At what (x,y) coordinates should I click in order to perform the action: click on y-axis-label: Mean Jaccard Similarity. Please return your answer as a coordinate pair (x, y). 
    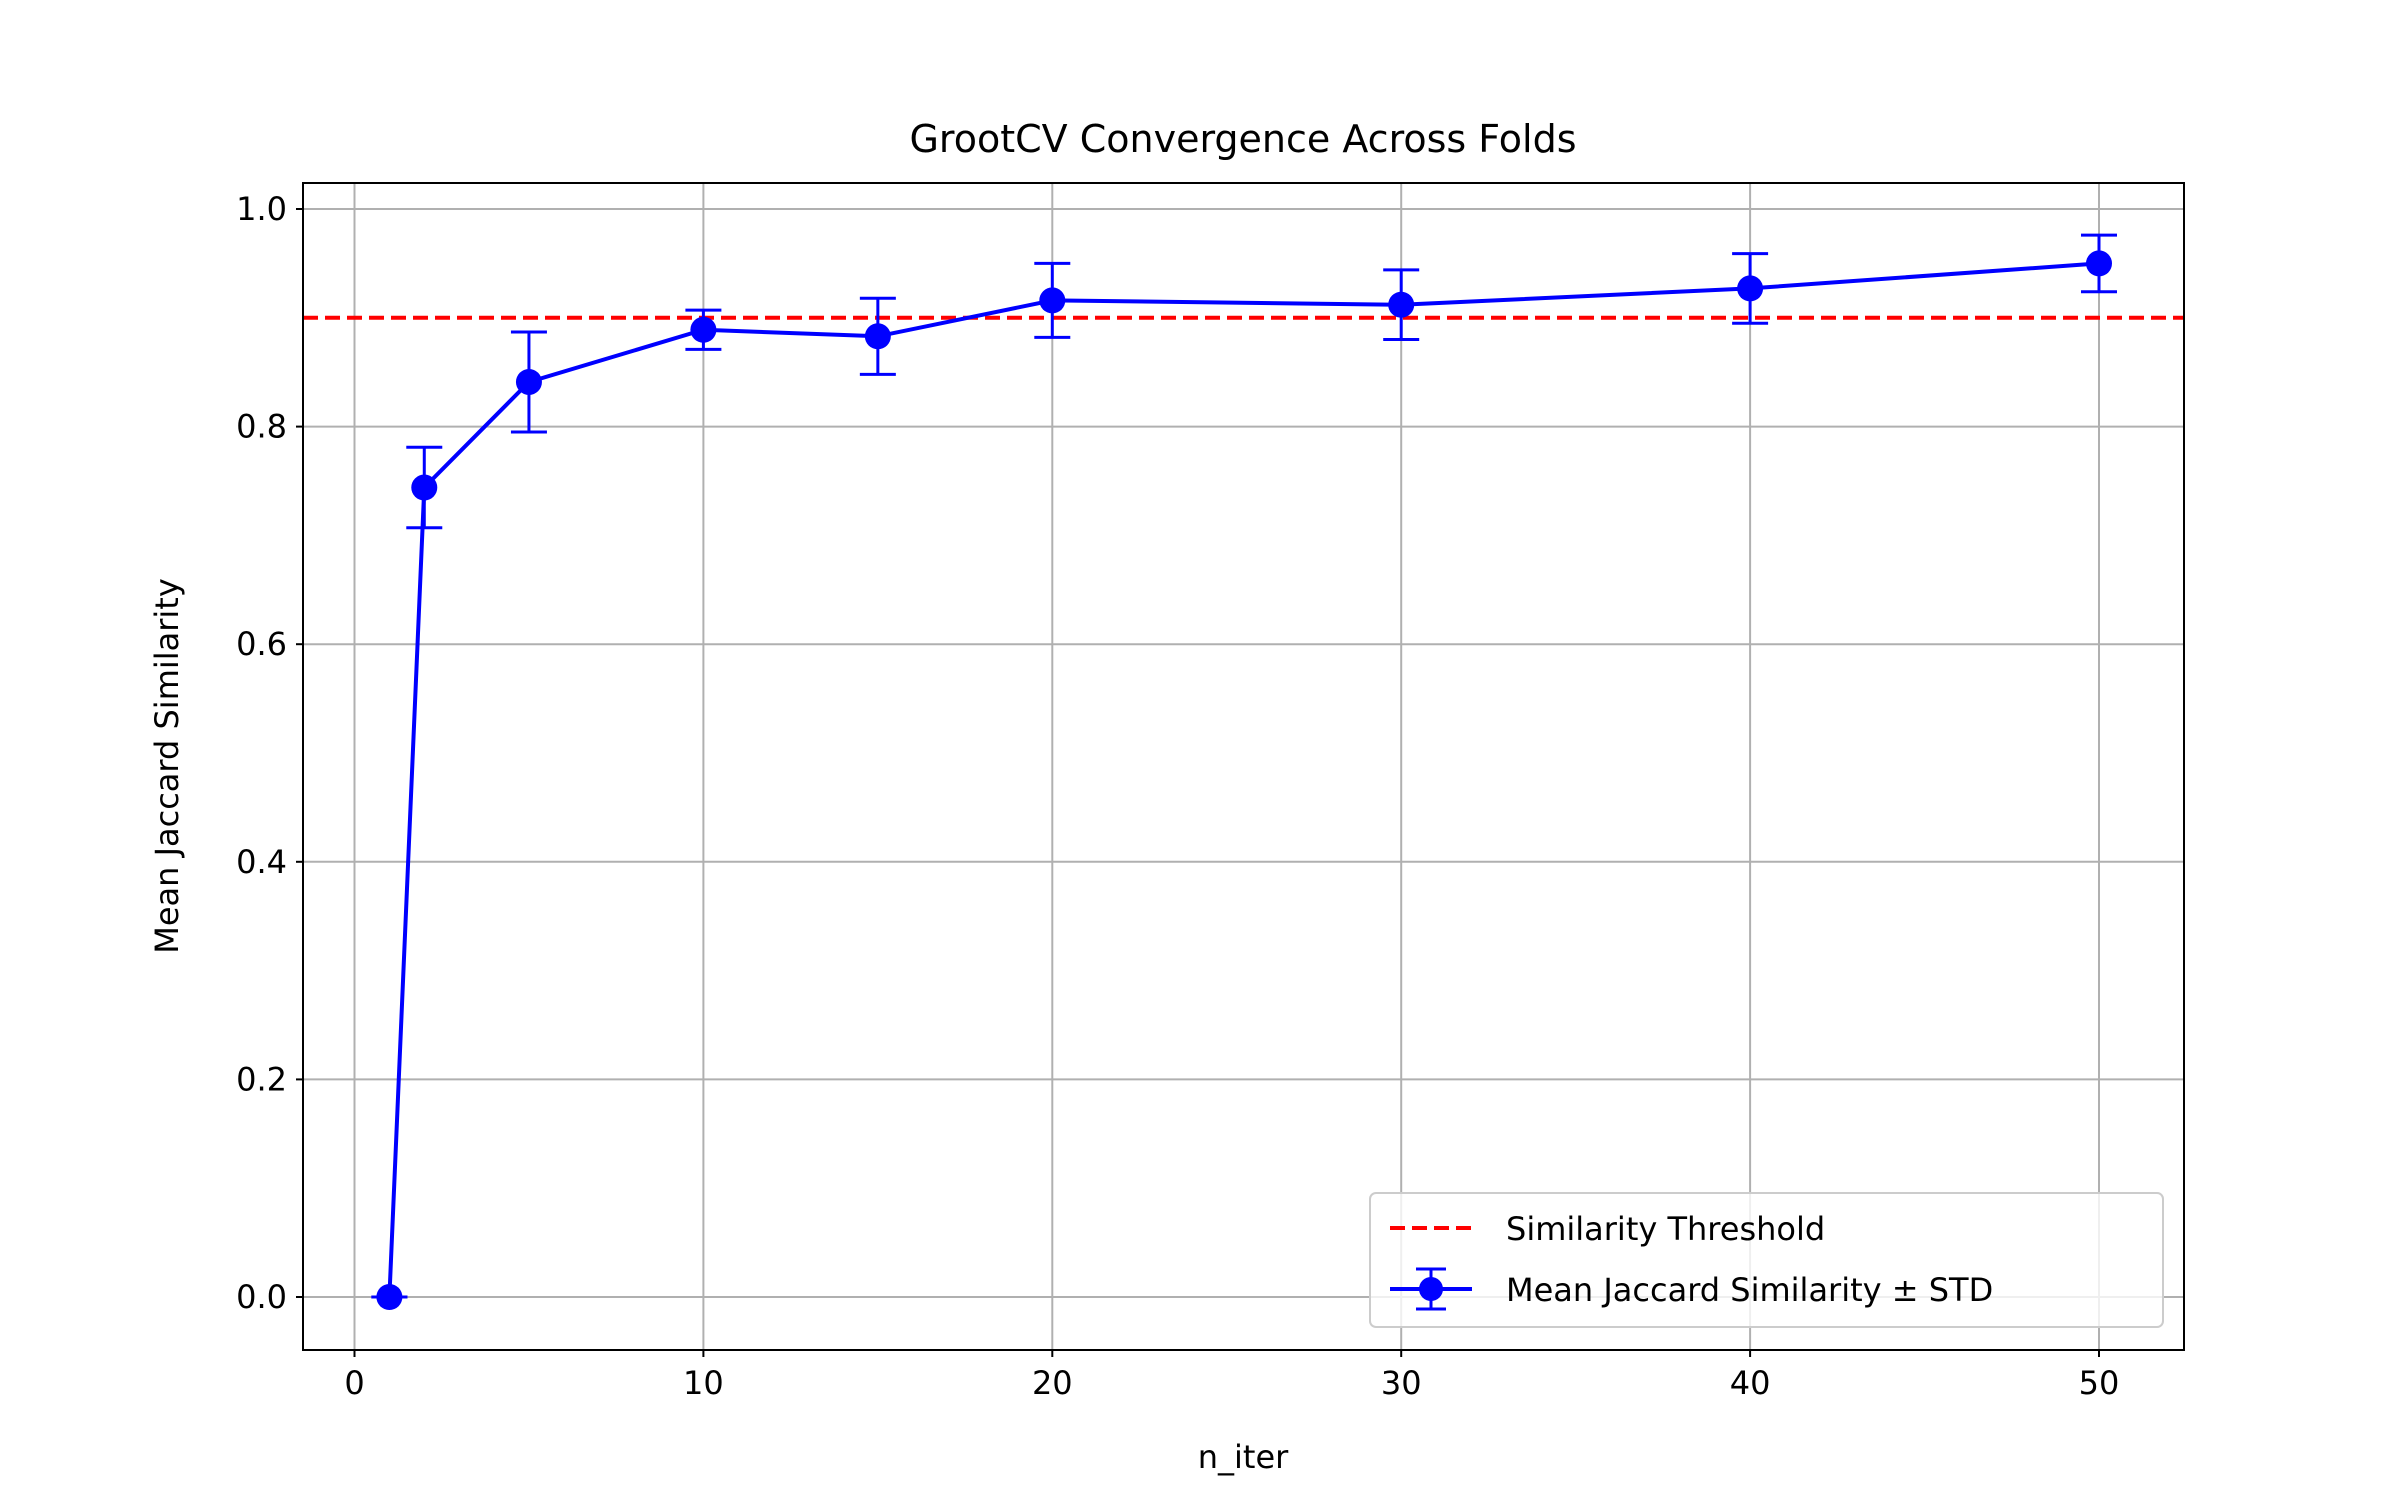
    Looking at the image, I should click on (167, 766).